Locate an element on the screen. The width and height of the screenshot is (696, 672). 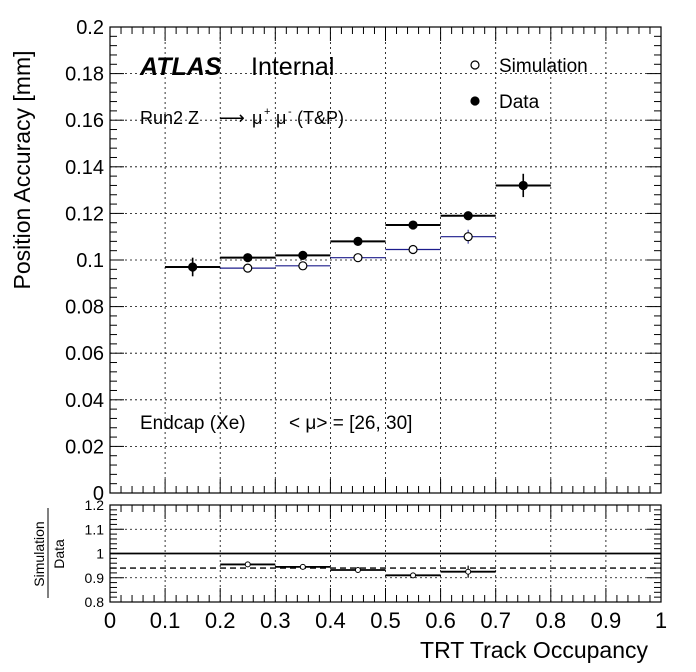
main-y-tick-label: 0.06 is located at coordinates (84, 354).